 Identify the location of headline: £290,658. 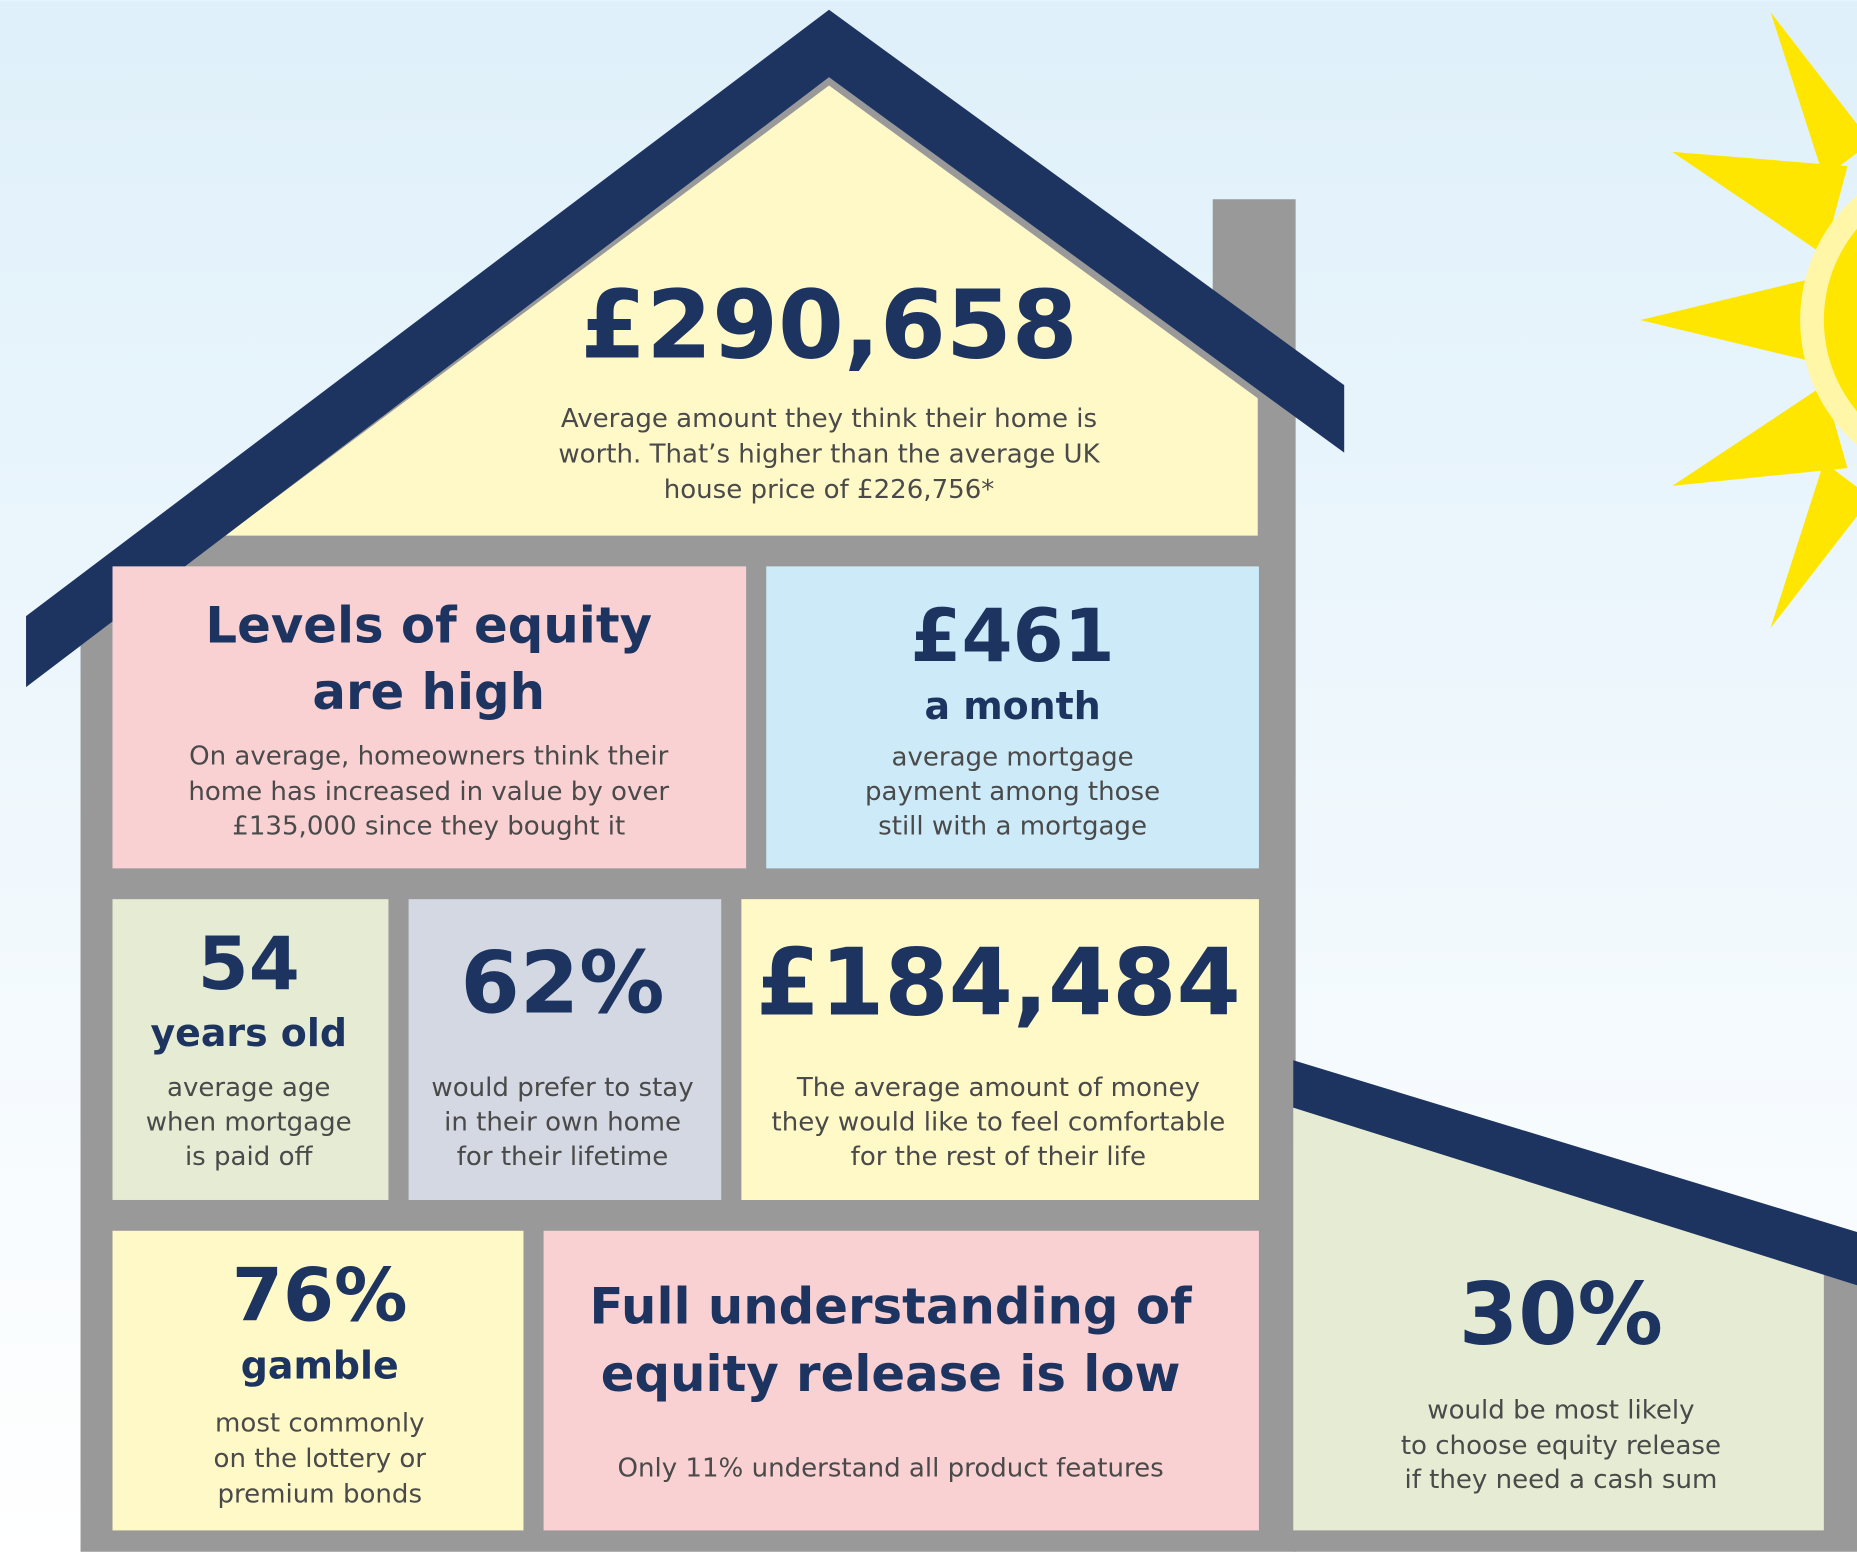
(828, 326).